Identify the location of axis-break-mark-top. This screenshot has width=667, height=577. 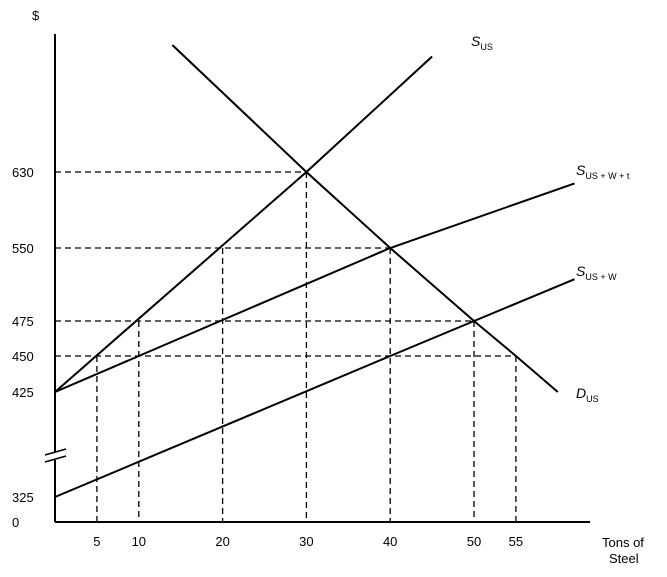
(55, 452).